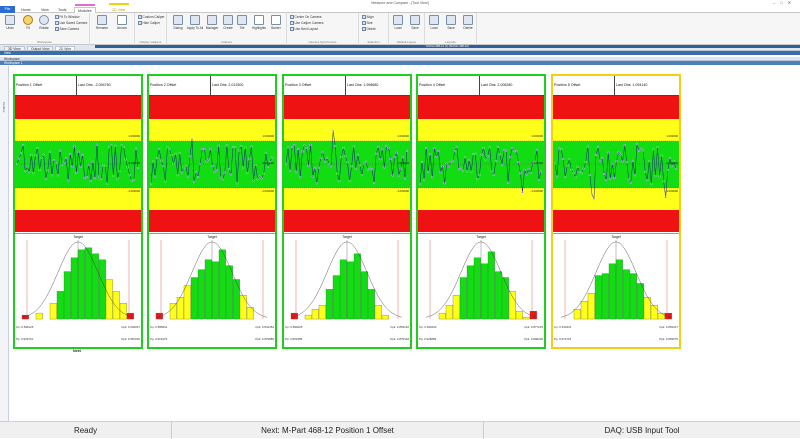 This screenshot has height=439, width=800. Describe the element at coordinates (151, 17) in the screenshot. I see `custom-caliper-item: Custom Caliper` at that location.